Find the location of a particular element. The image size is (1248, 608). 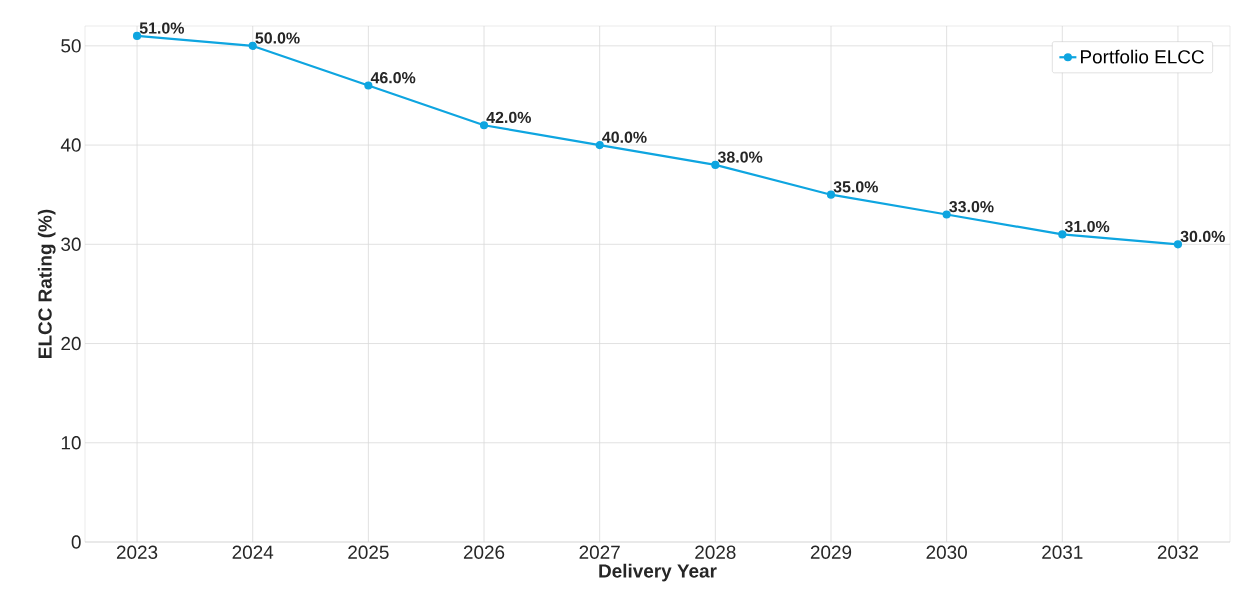

legend-label: Portfolio ELCC is located at coordinates (1142, 56).